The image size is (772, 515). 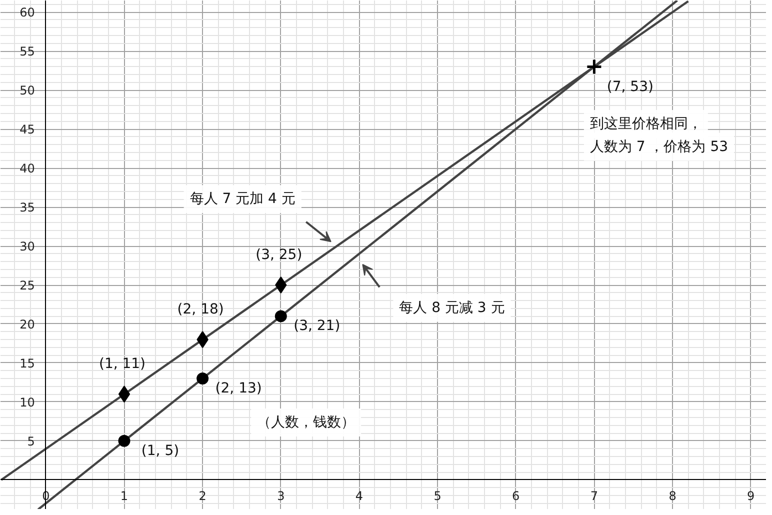 What do you see at coordinates (27, 207) in the screenshot?
I see `y-tick-label: 35` at bounding box center [27, 207].